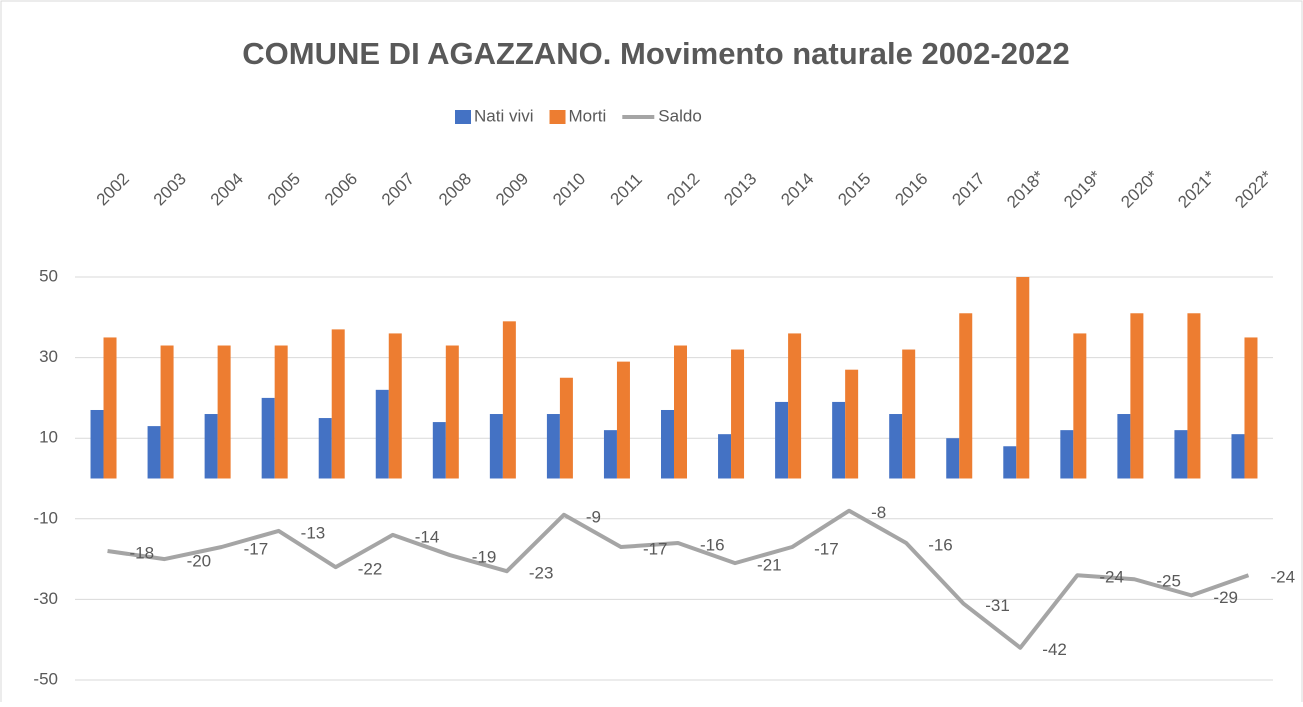 The image size is (1303, 707). What do you see at coordinates (1225, 597) in the screenshot?
I see `data-label: -29` at bounding box center [1225, 597].